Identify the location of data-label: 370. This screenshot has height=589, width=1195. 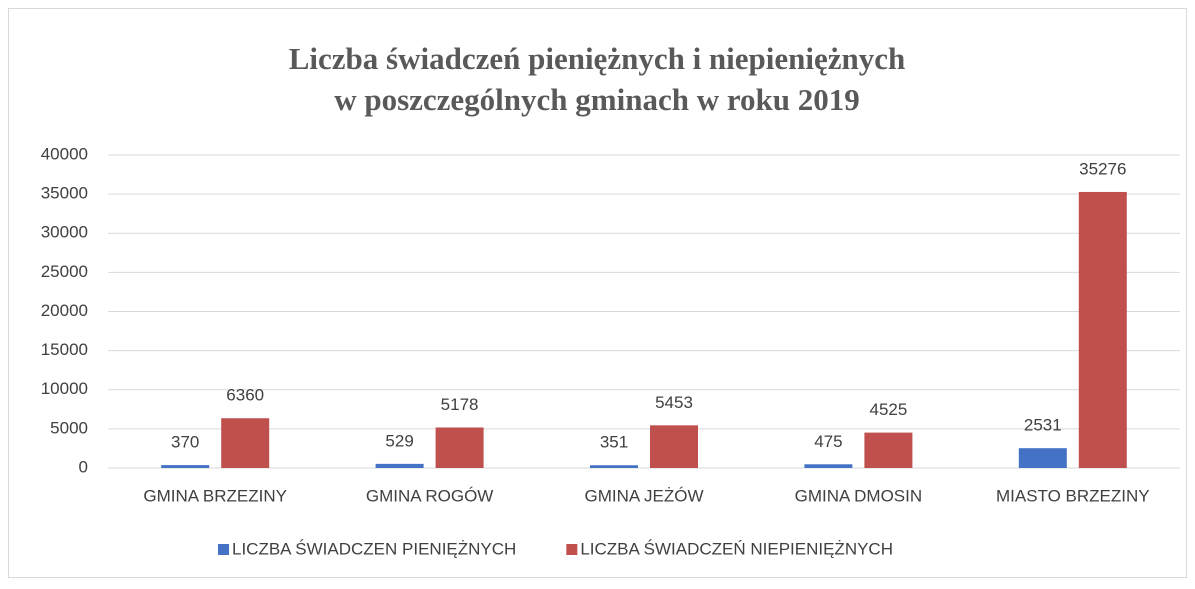
(185, 442).